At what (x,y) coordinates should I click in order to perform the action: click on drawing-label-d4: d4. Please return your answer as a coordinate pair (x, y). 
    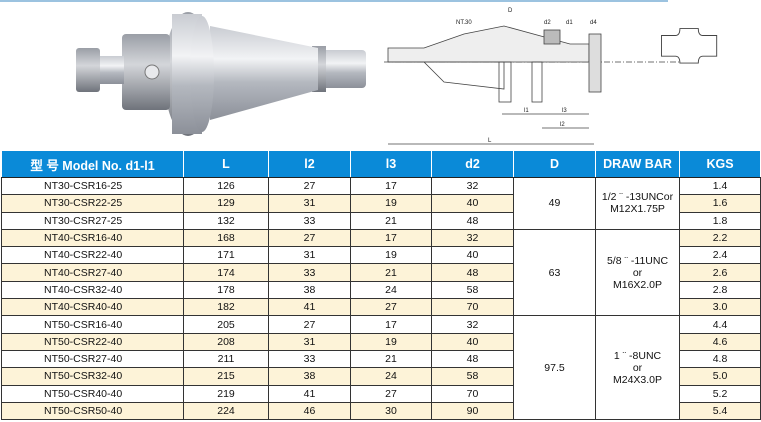
    Looking at the image, I should click on (593, 23).